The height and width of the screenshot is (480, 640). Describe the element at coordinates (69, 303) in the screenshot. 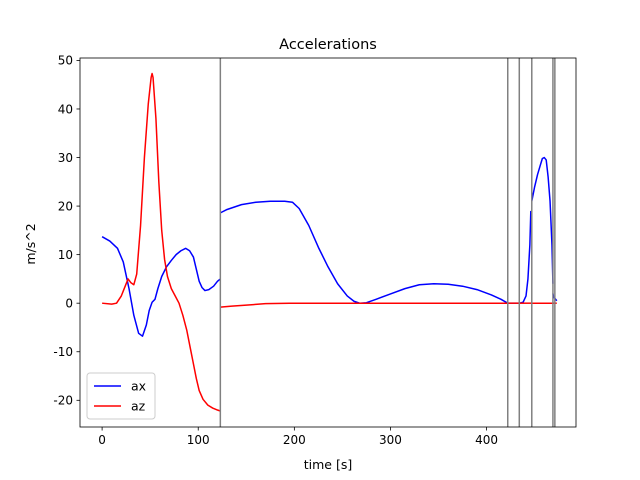

I see `y-tick-label: 0` at that location.